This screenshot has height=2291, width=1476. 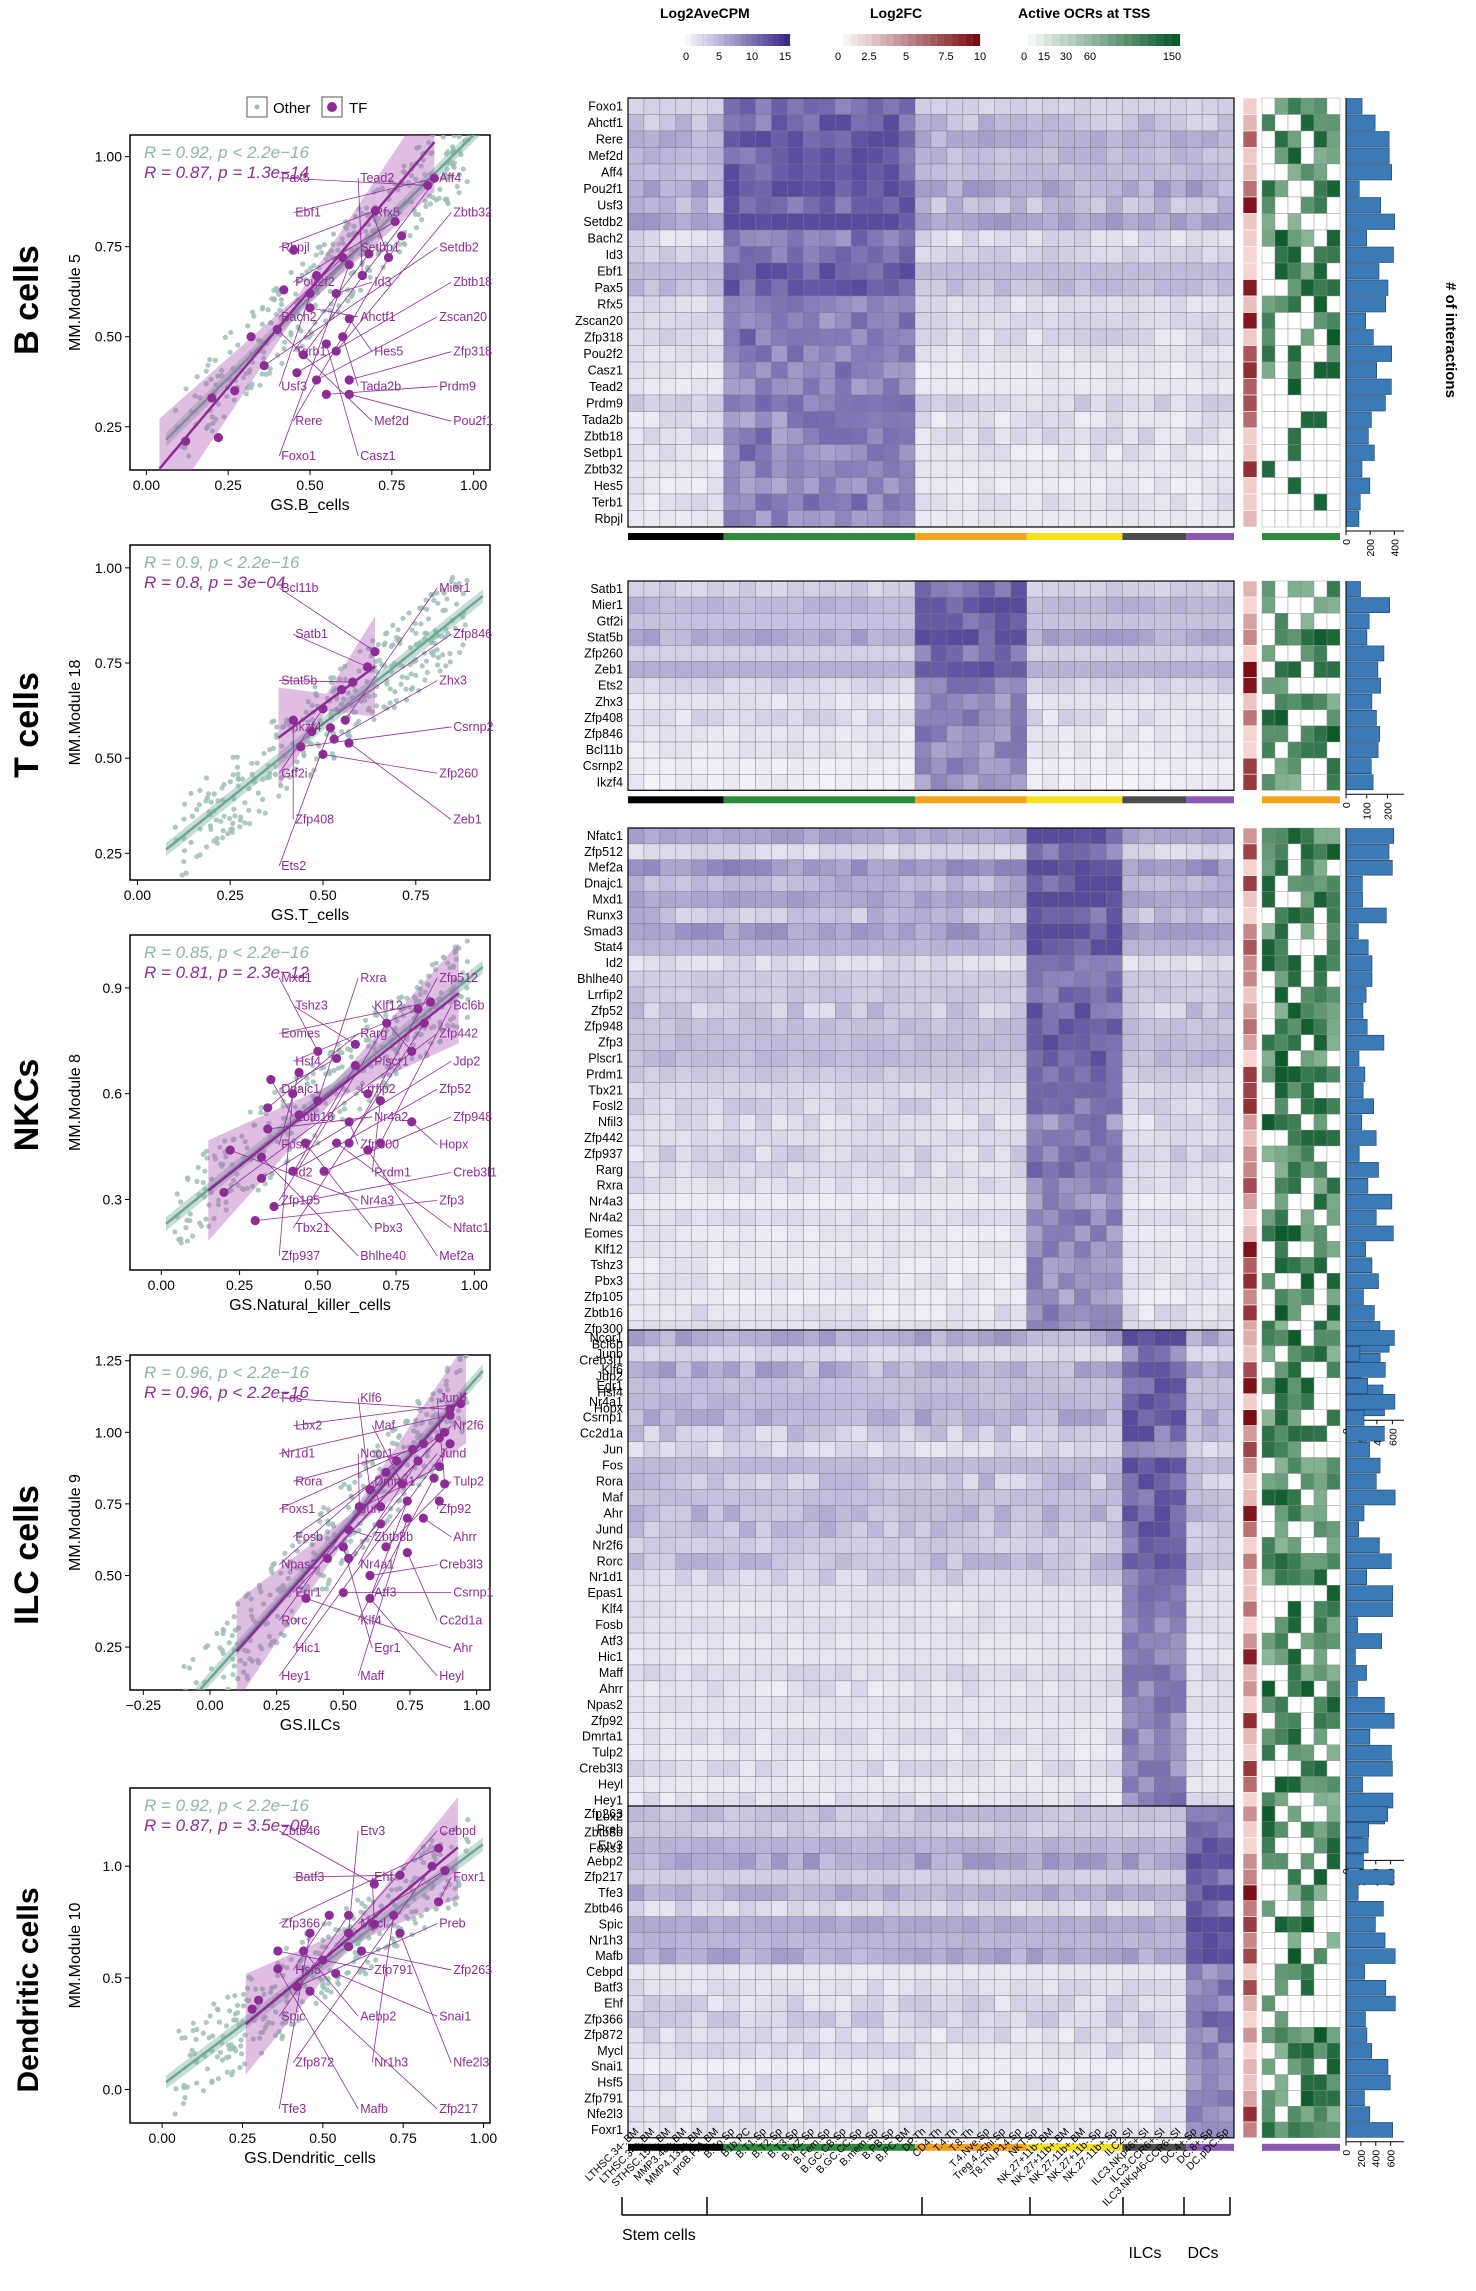 I want to click on cpm-swatch, so click(x=710, y=40).